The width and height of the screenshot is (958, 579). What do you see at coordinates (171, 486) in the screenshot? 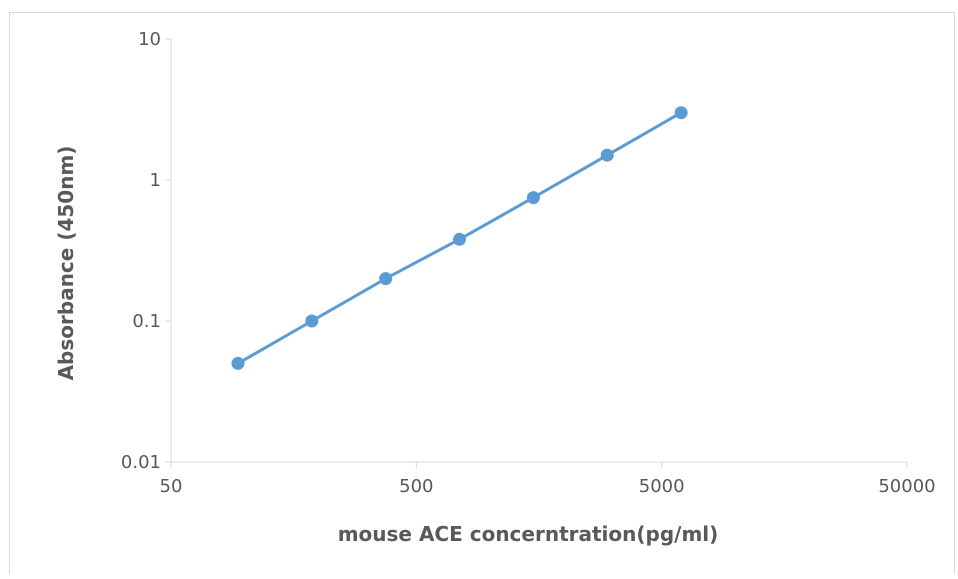
I see `x-tick-label: 50` at bounding box center [171, 486].